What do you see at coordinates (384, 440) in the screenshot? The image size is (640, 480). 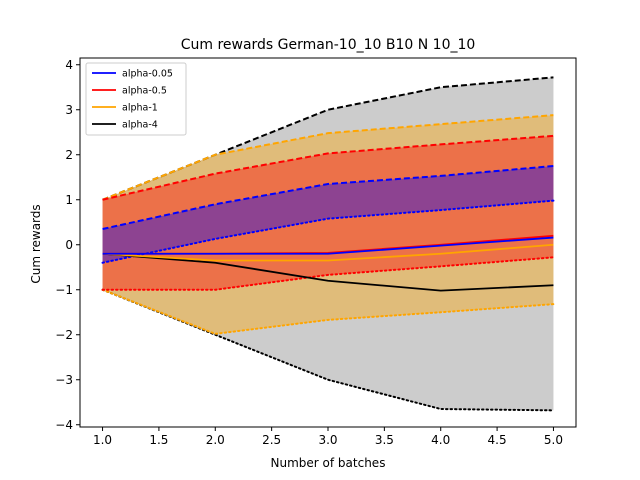 I see `x-tick-label: 3.5` at bounding box center [384, 440].